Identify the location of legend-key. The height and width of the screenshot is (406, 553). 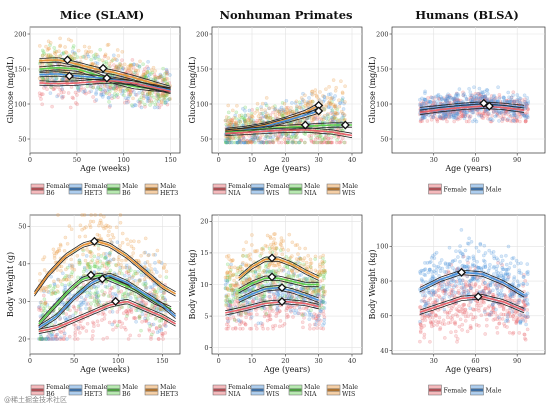
(219, 189).